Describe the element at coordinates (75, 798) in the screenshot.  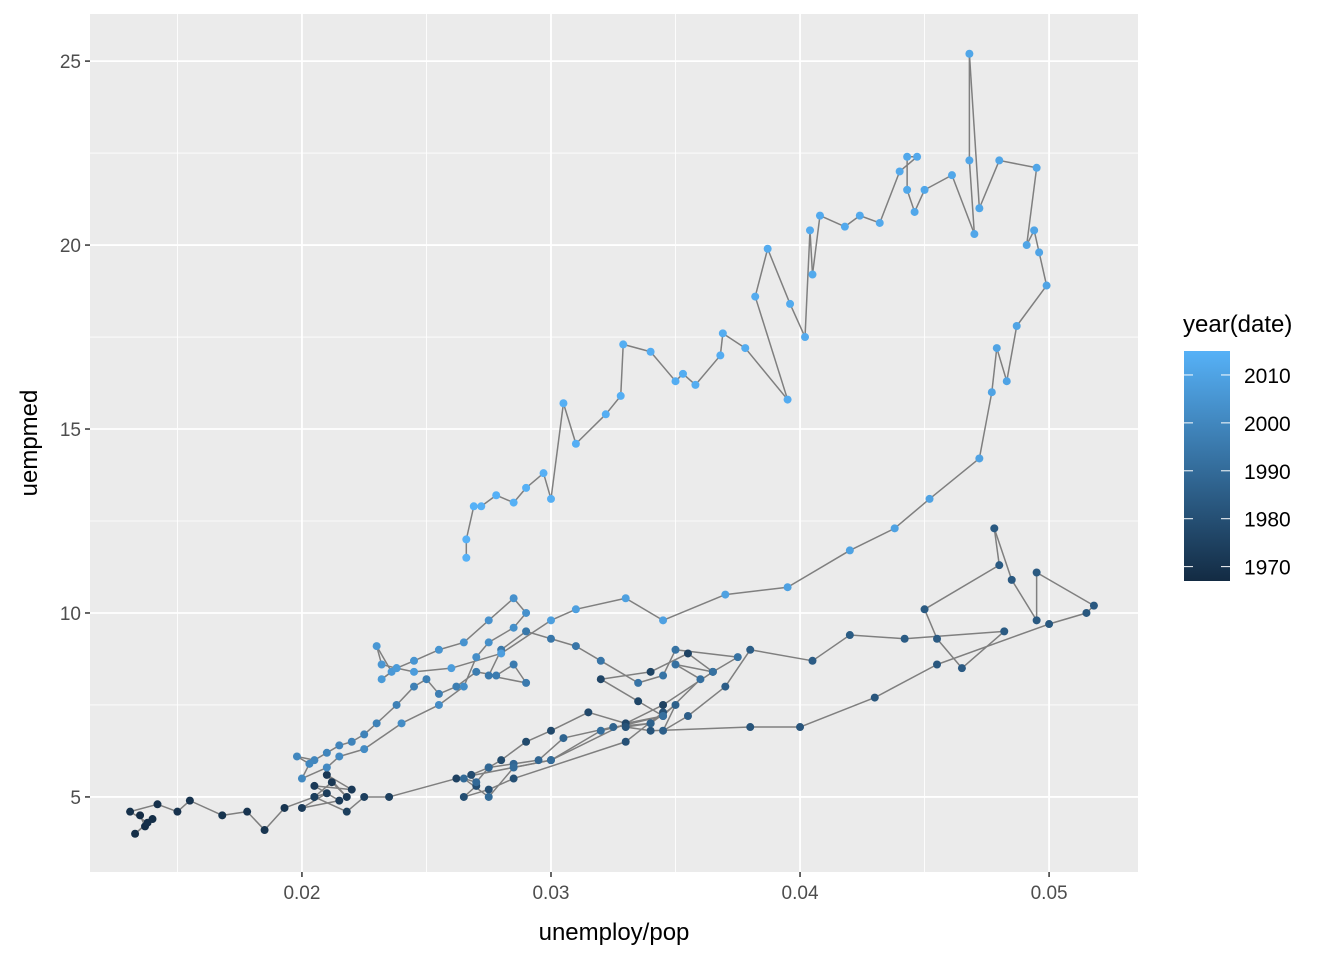
I see `y-tick-label: 5` at that location.